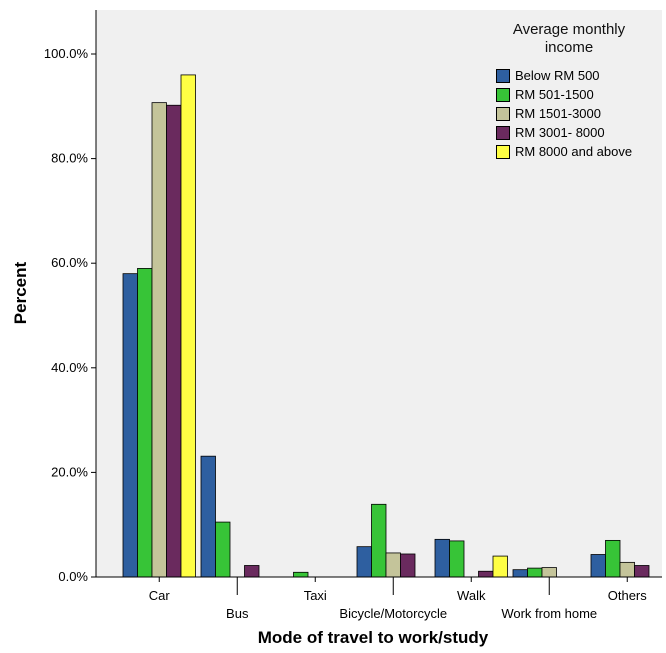  What do you see at coordinates (66, 53) in the screenshot?
I see `y-tick-label: 100.0%` at bounding box center [66, 53].